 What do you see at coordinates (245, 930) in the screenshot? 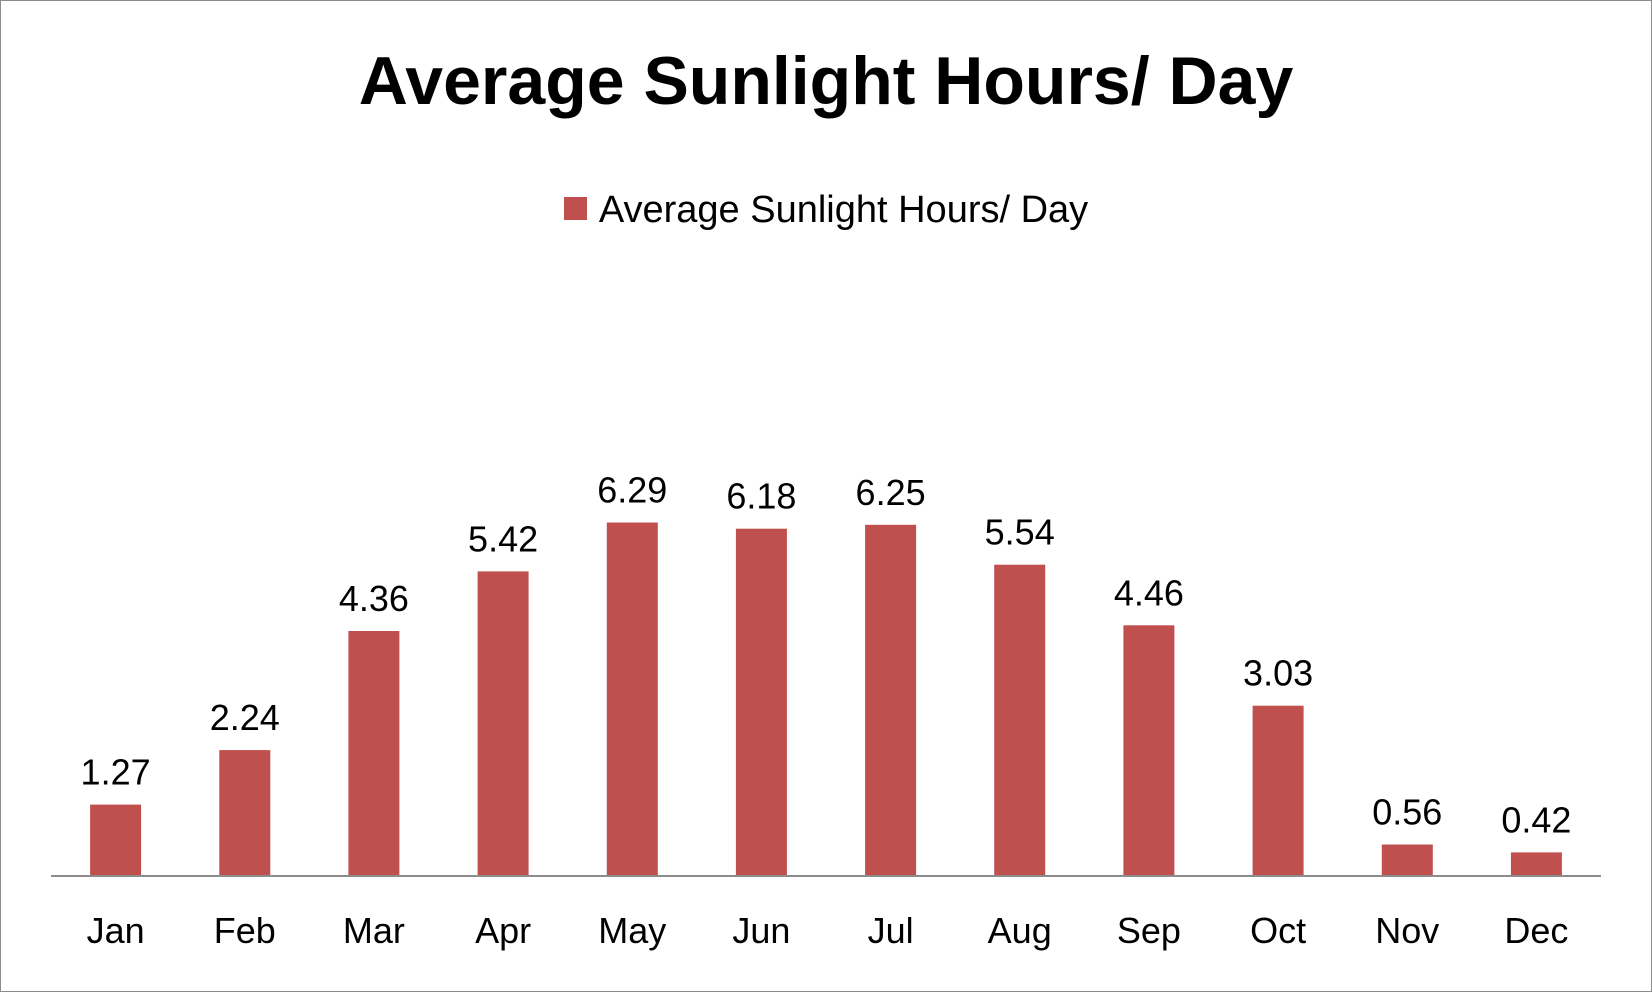
I see `x-tick-label-feb: Feb` at bounding box center [245, 930].